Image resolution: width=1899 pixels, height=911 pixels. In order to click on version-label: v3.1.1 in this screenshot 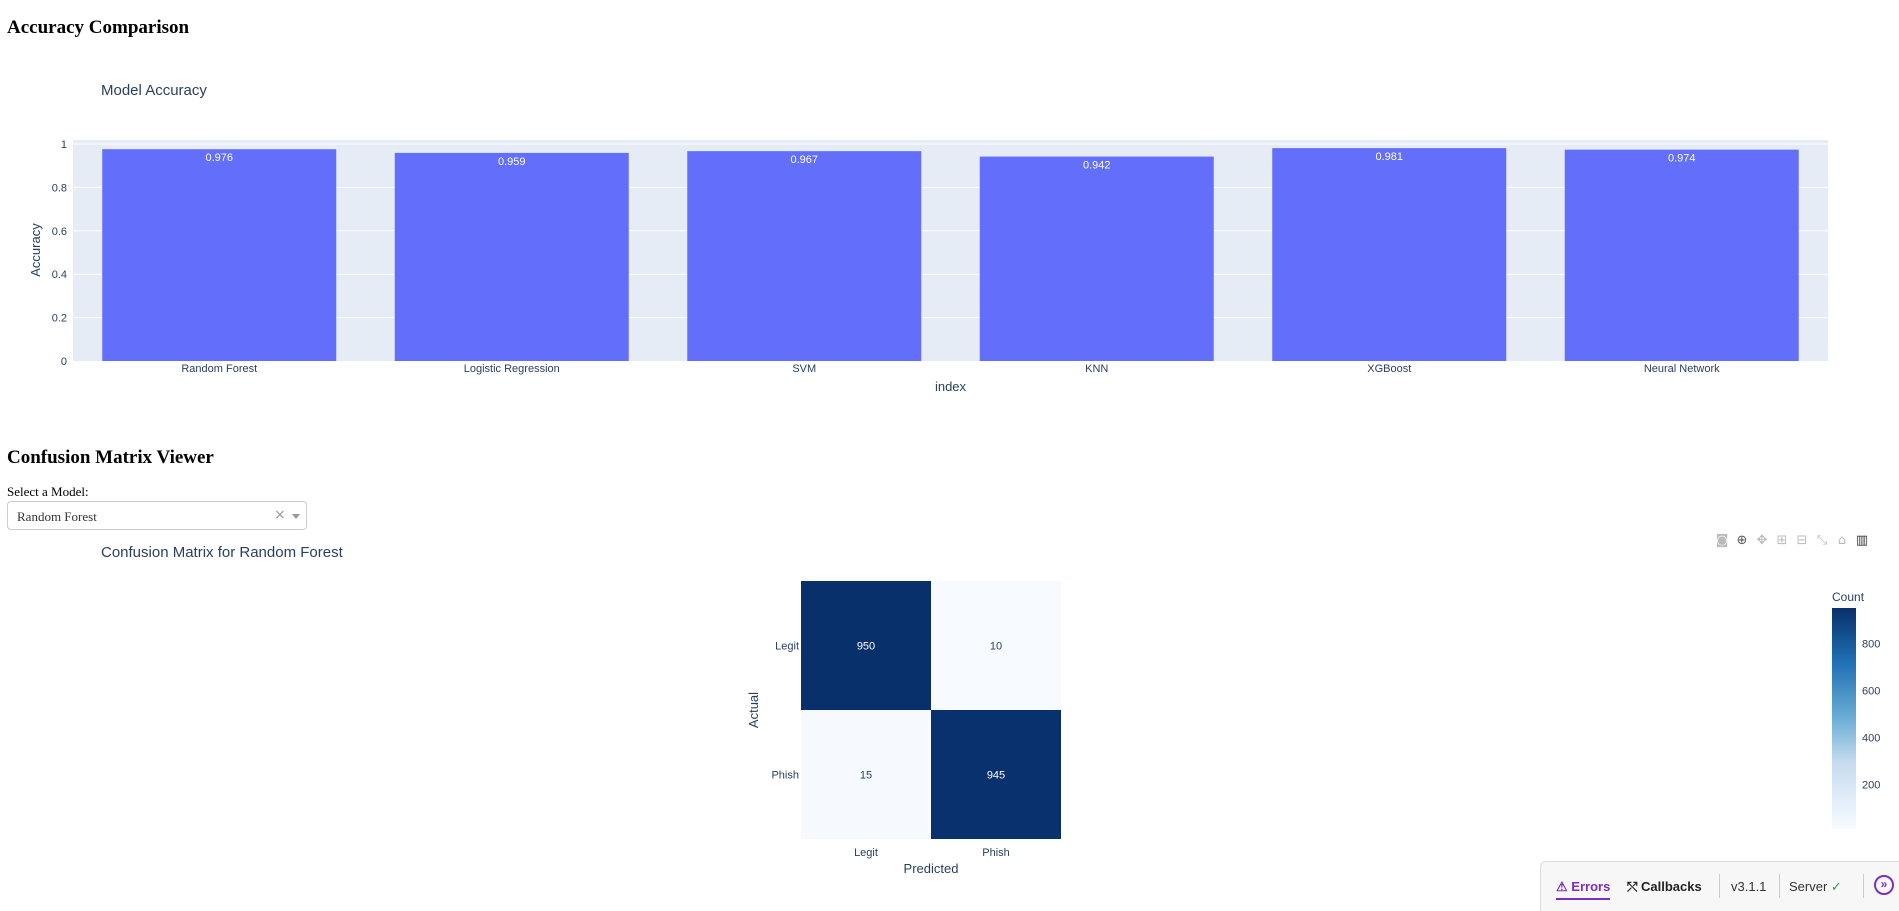, I will do `click(1749, 886)`.